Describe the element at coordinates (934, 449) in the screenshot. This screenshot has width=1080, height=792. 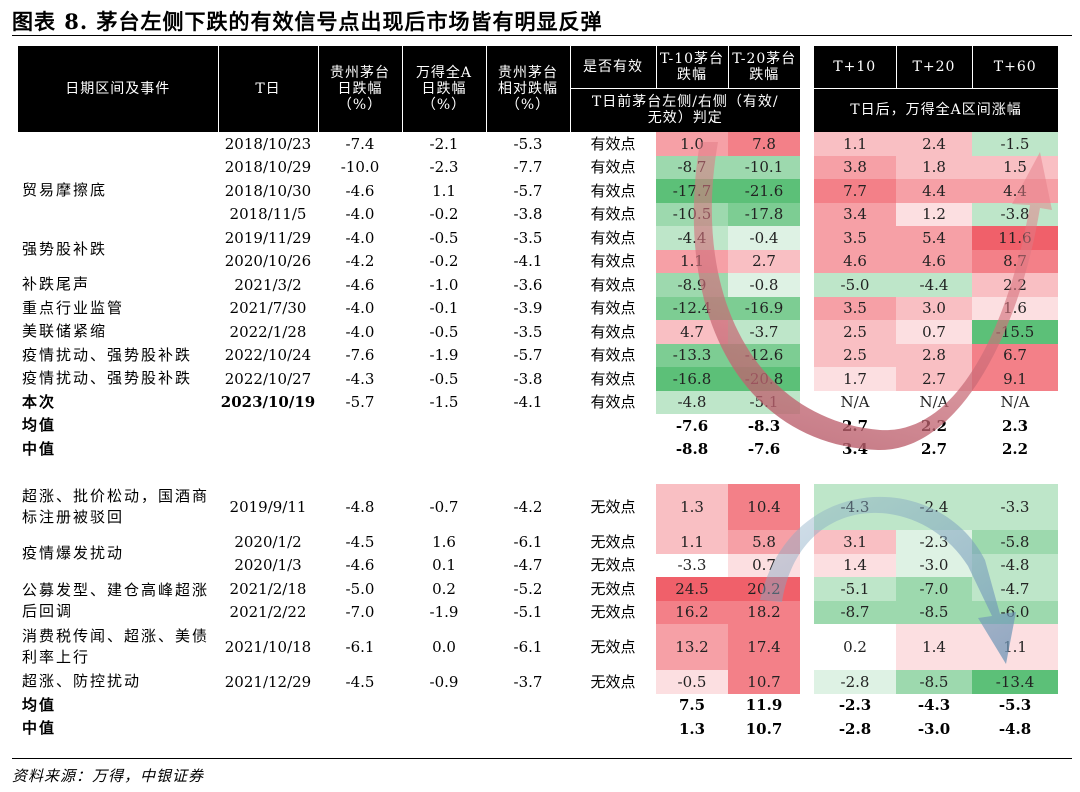
I see `median-p20: 2.7` at that location.